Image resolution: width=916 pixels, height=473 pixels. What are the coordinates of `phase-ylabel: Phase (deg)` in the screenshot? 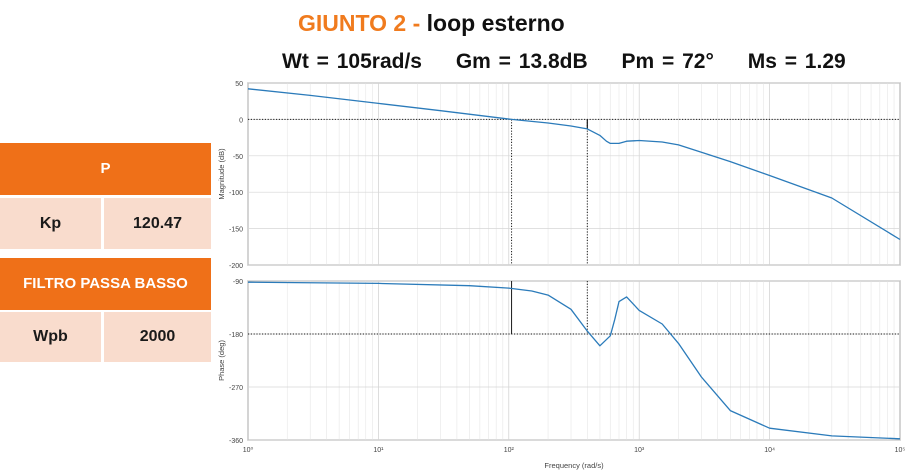 It's located at (221, 360).